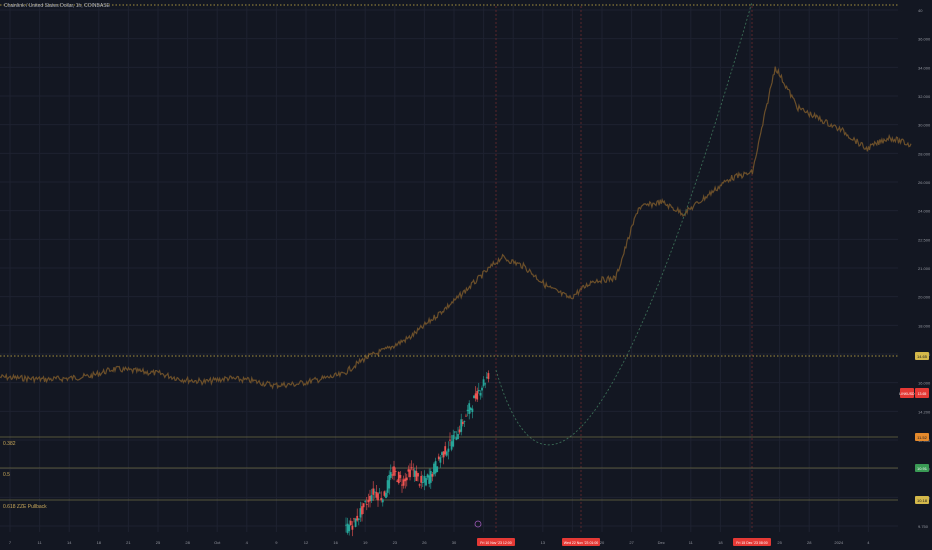  I want to click on last-price-badge, so click(922, 393).